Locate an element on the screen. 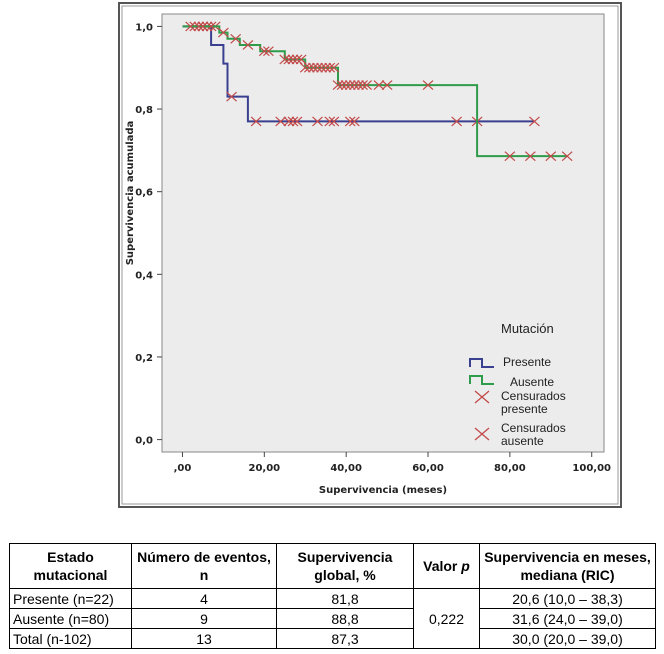  legend-censurados-presente-line1: Censurados is located at coordinates (533, 396).